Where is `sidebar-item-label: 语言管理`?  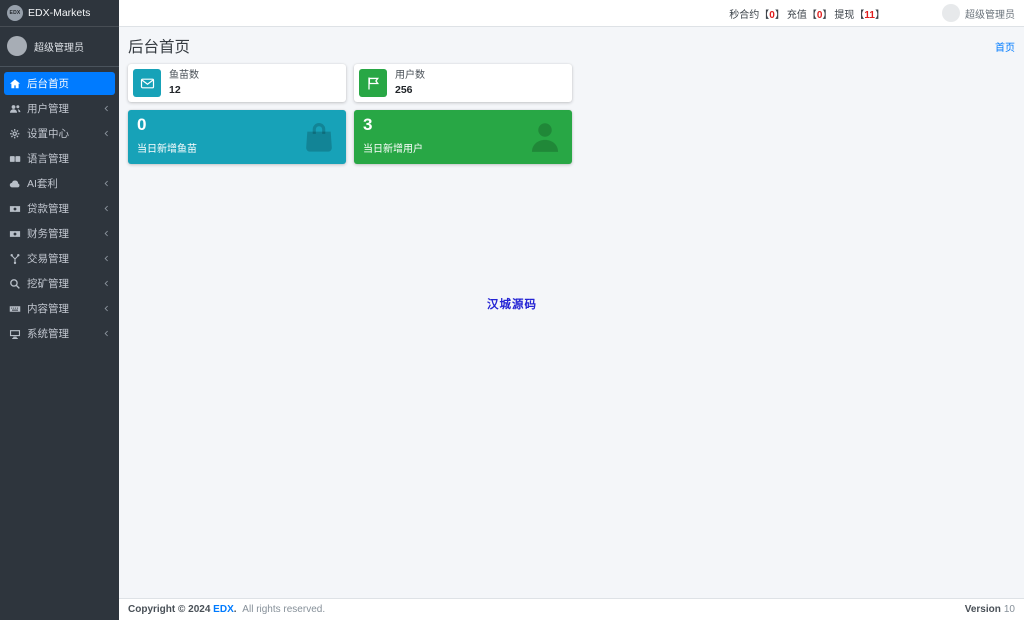 sidebar-item-label: 语言管理 is located at coordinates (48, 159).